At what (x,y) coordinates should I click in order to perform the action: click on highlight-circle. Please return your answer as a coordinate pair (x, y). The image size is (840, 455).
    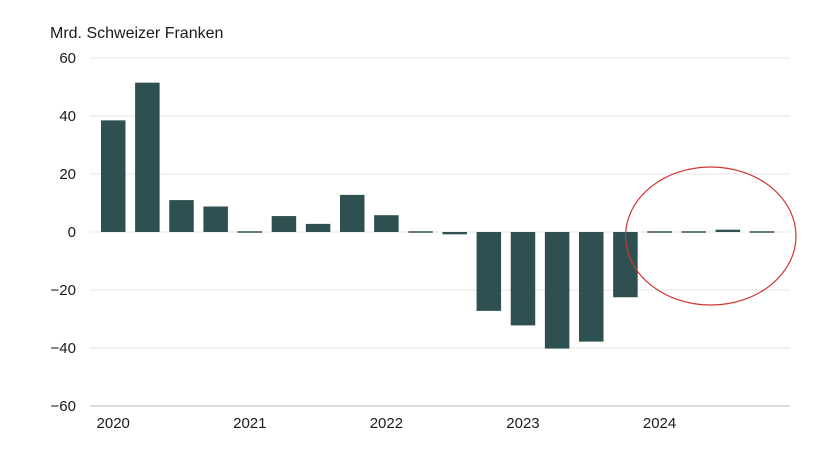
    Looking at the image, I should click on (710, 236).